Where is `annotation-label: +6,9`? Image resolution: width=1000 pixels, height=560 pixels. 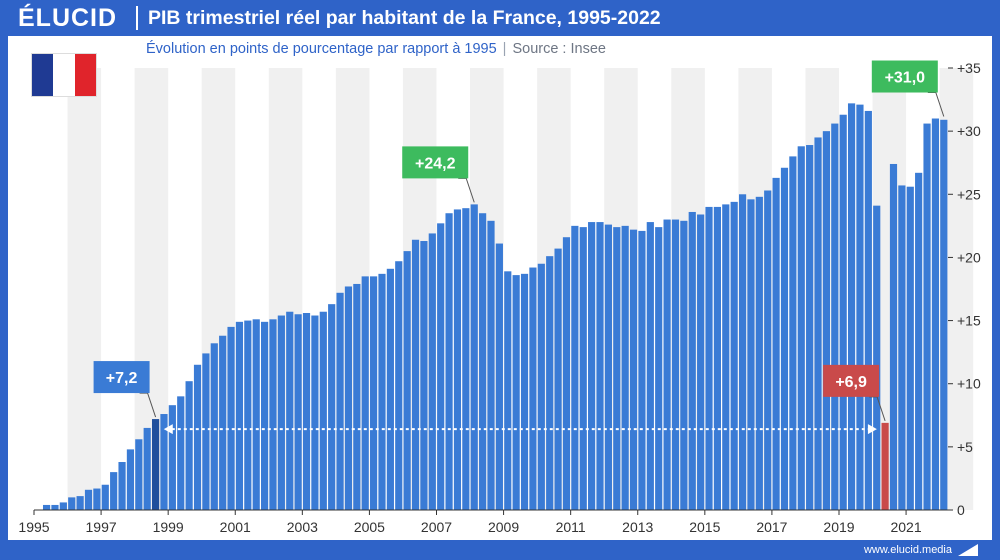 annotation-label: +6,9 is located at coordinates (851, 382).